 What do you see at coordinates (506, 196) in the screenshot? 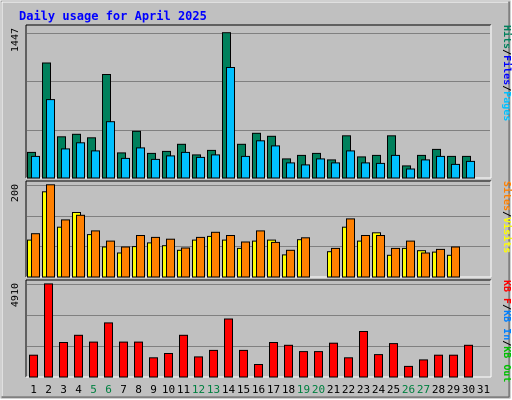
I see `legend-label: Sites` at bounding box center [506, 196].